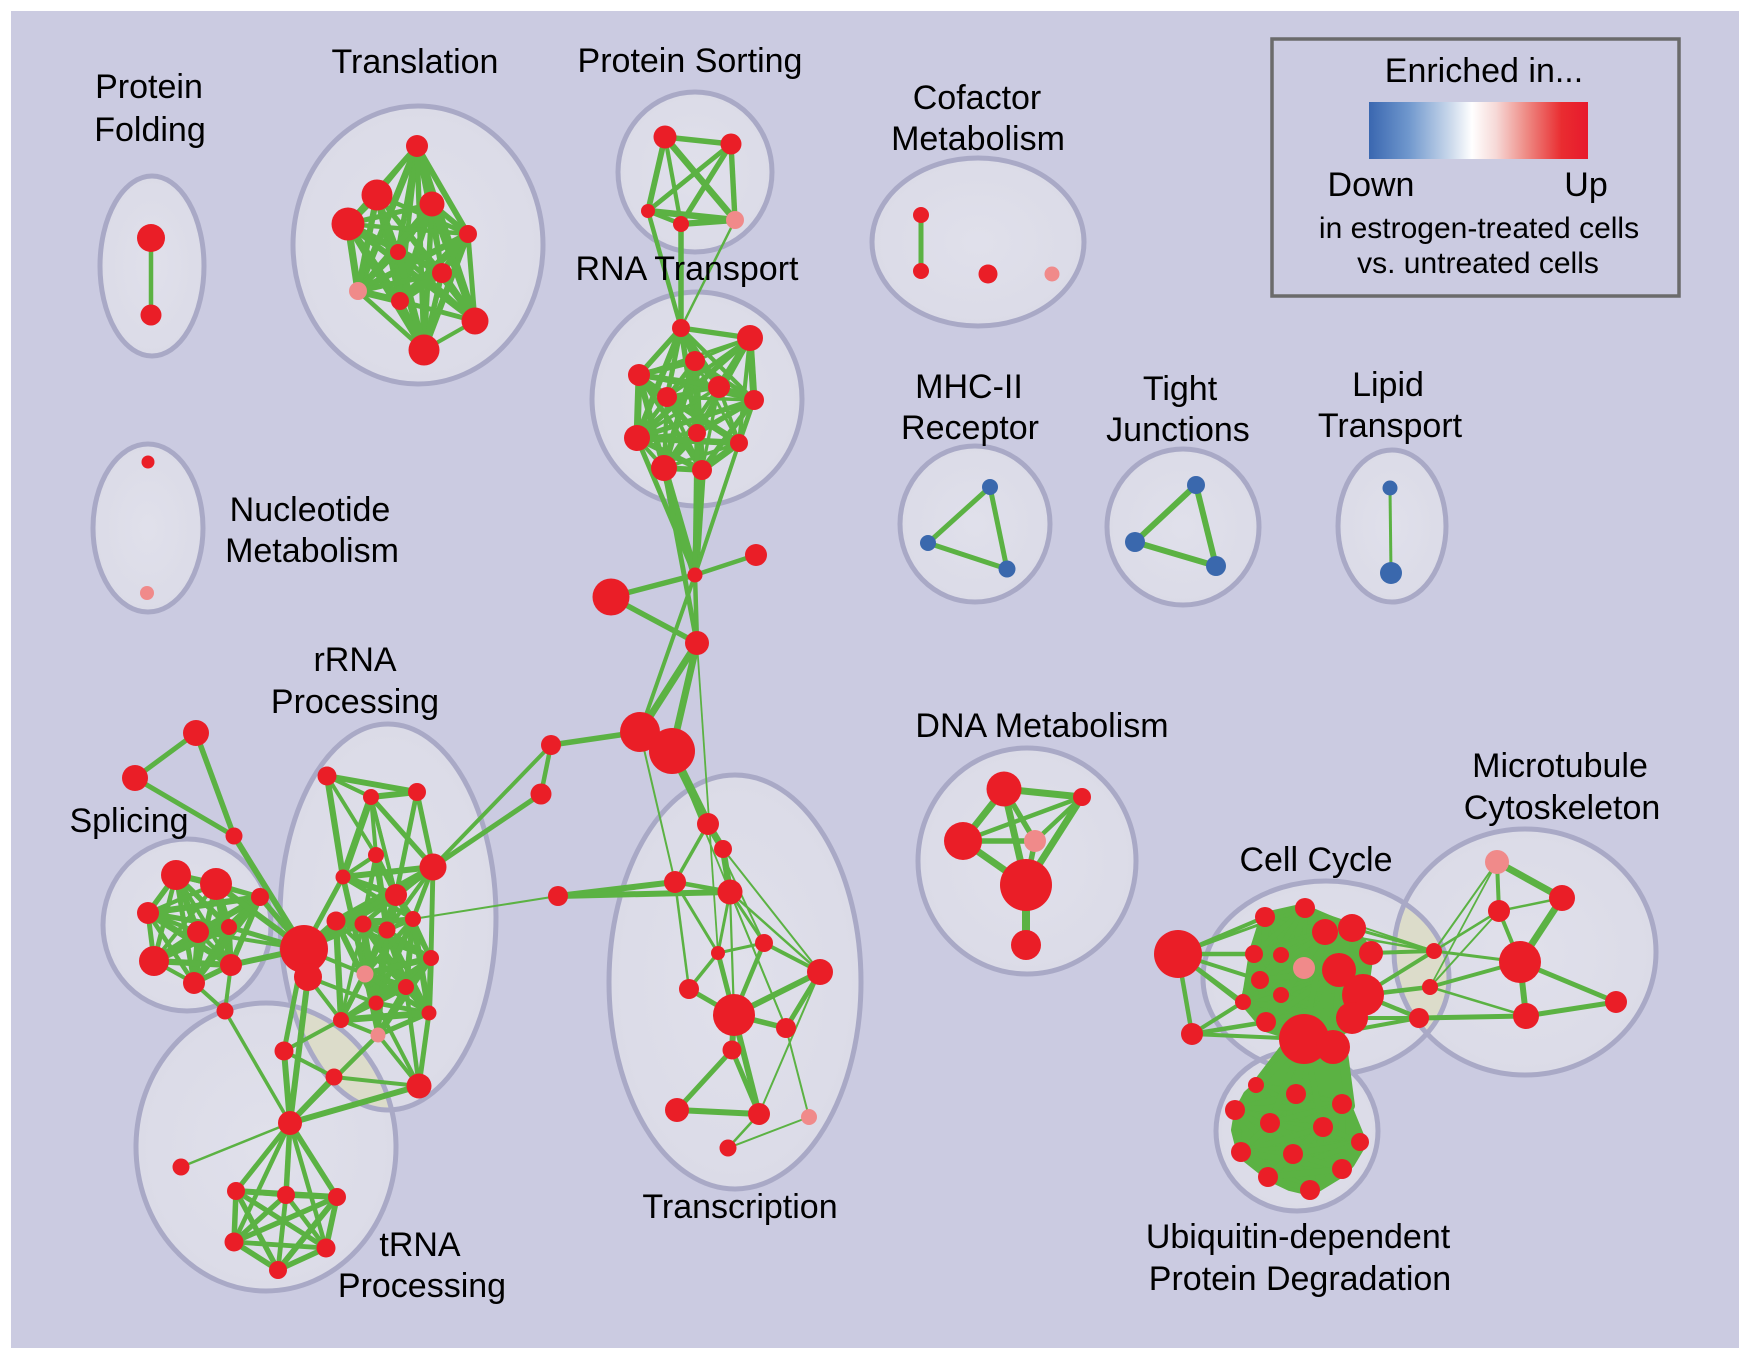  What do you see at coordinates (977, 98) in the screenshot?
I see `svg-text: Cofactor` at bounding box center [977, 98].